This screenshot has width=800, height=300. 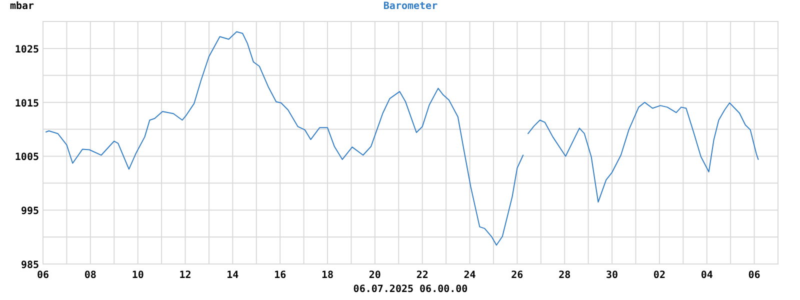 I want to click on y-tick-label: 1025, so click(x=26, y=50).